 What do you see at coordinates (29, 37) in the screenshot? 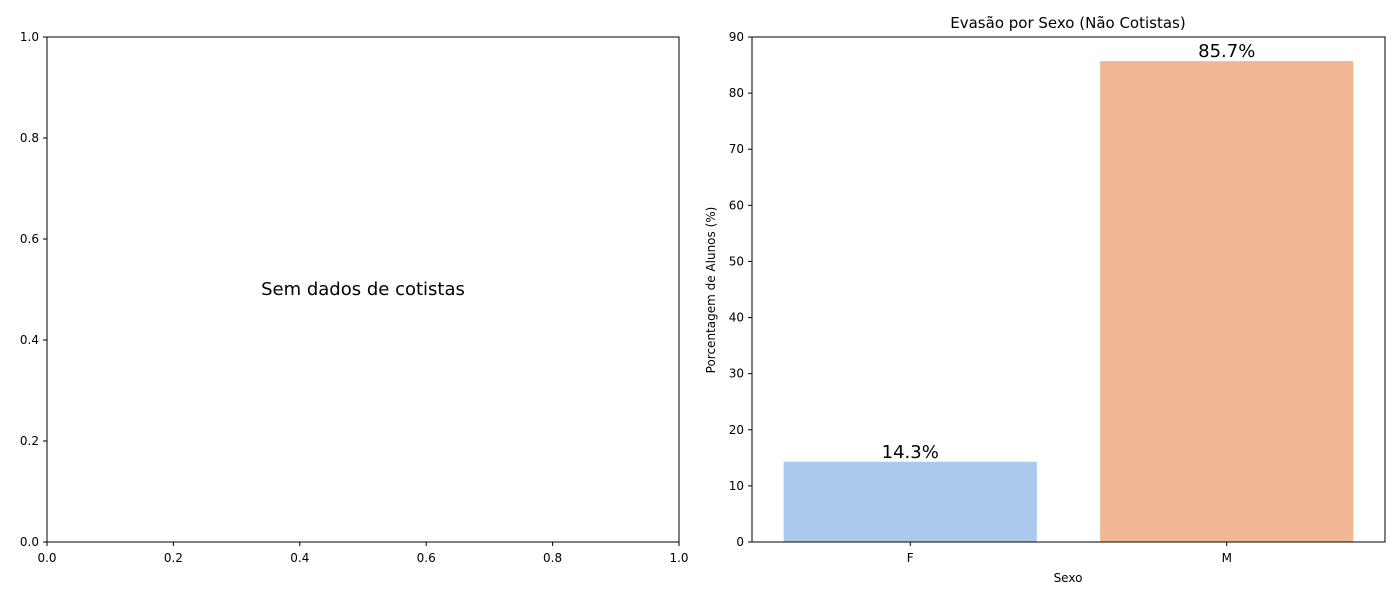
I see `y-tick-label: 1.0` at bounding box center [29, 37].